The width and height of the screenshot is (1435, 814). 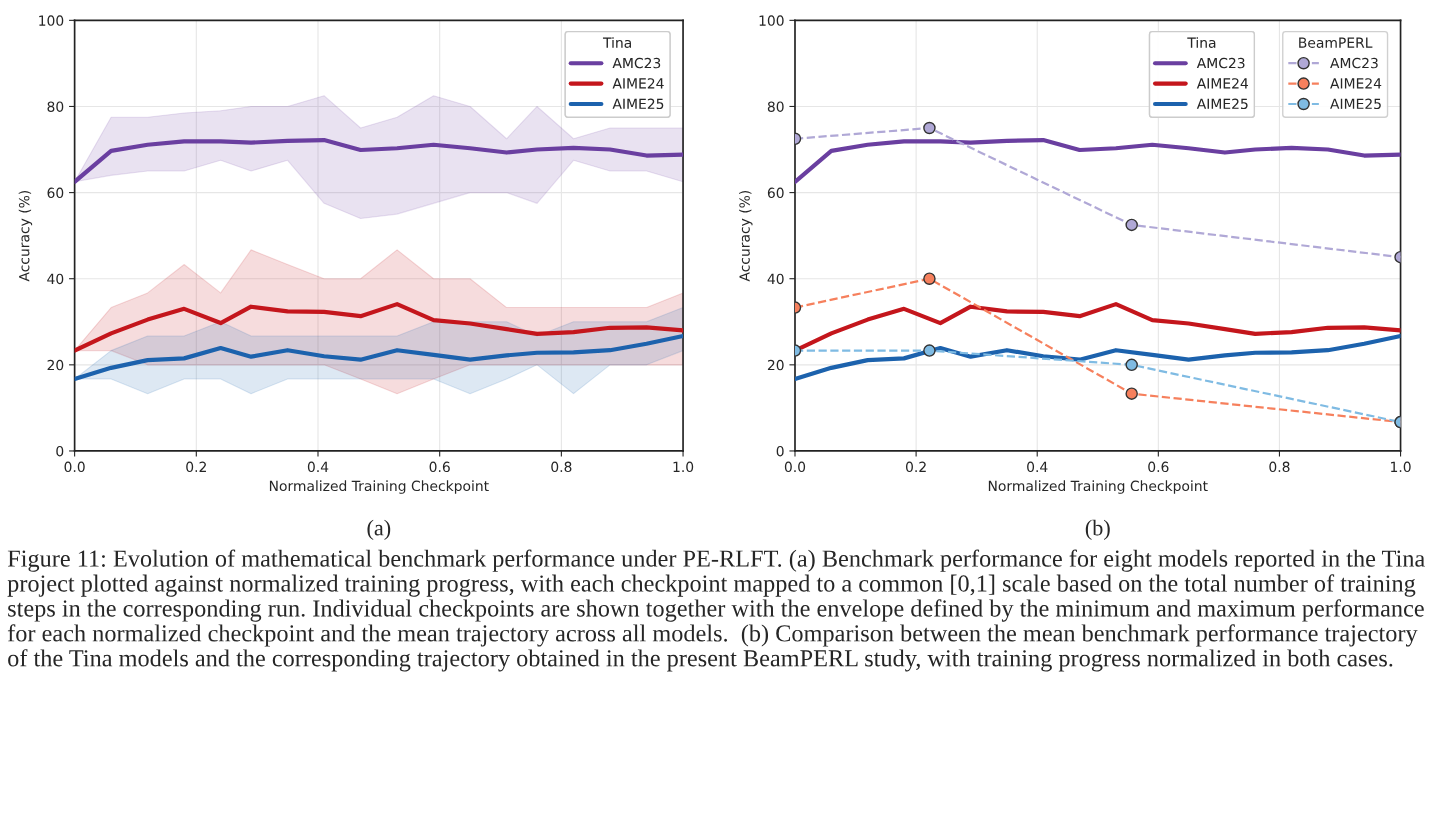 I want to click on text: (b), so click(x=1097, y=530).